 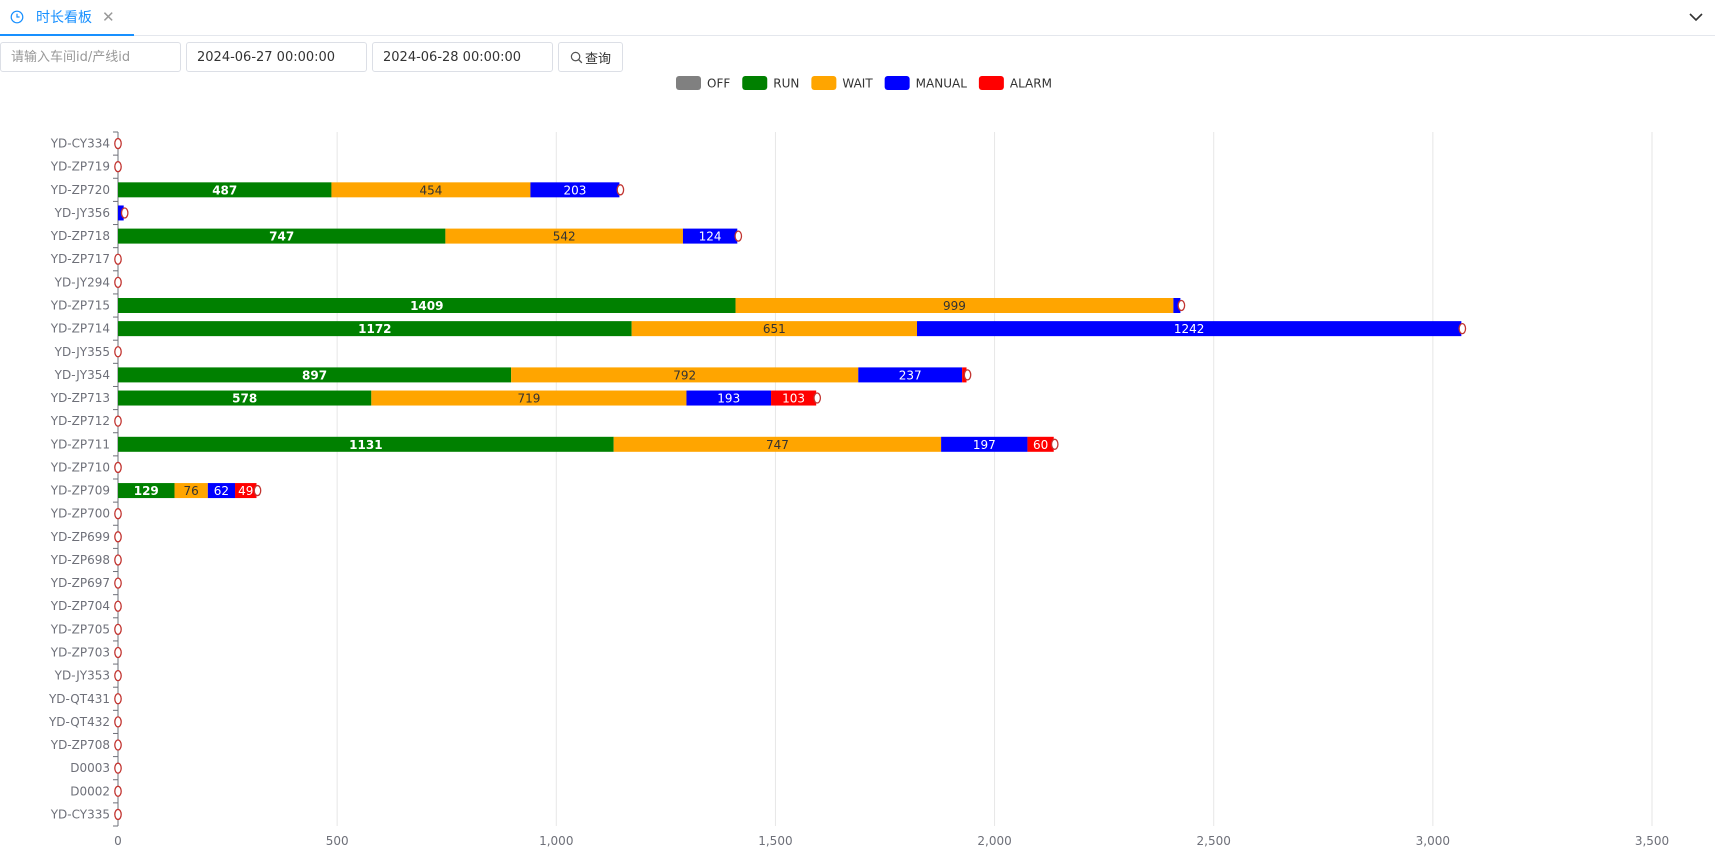 What do you see at coordinates (688, 83) in the screenshot?
I see `legend-swatch-off` at bounding box center [688, 83].